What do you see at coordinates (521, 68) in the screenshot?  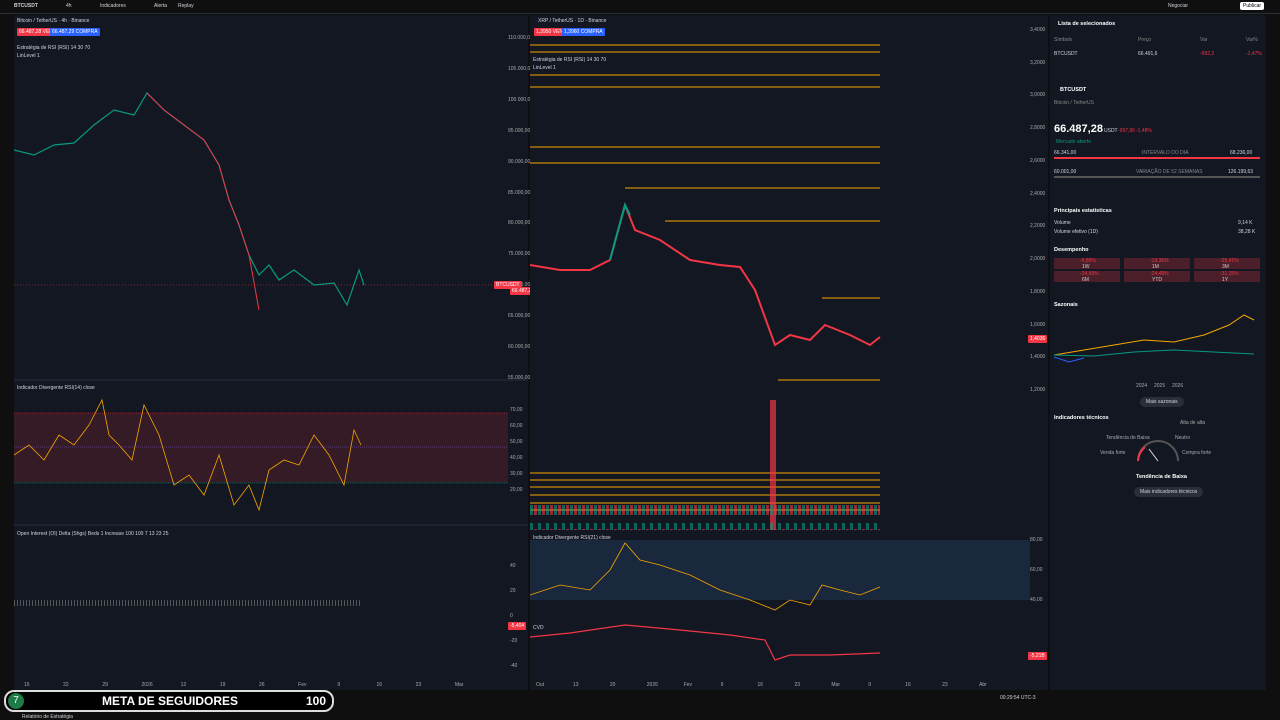 I see `axis-label: 105.000,00` at bounding box center [521, 68].